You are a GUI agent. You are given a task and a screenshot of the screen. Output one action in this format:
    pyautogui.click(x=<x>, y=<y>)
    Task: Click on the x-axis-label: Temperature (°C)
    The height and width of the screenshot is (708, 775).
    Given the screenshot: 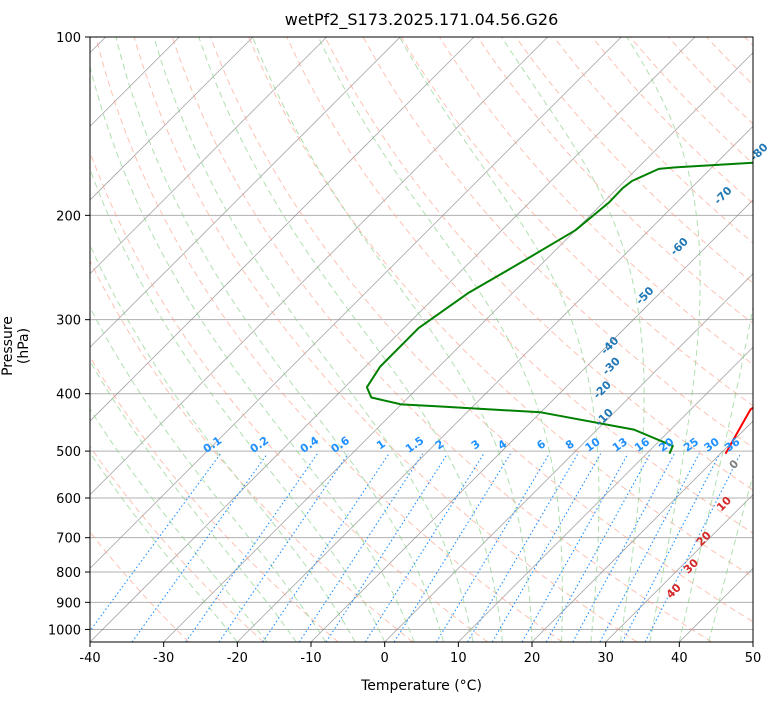 What is the action you would take?
    pyautogui.click(x=421, y=686)
    